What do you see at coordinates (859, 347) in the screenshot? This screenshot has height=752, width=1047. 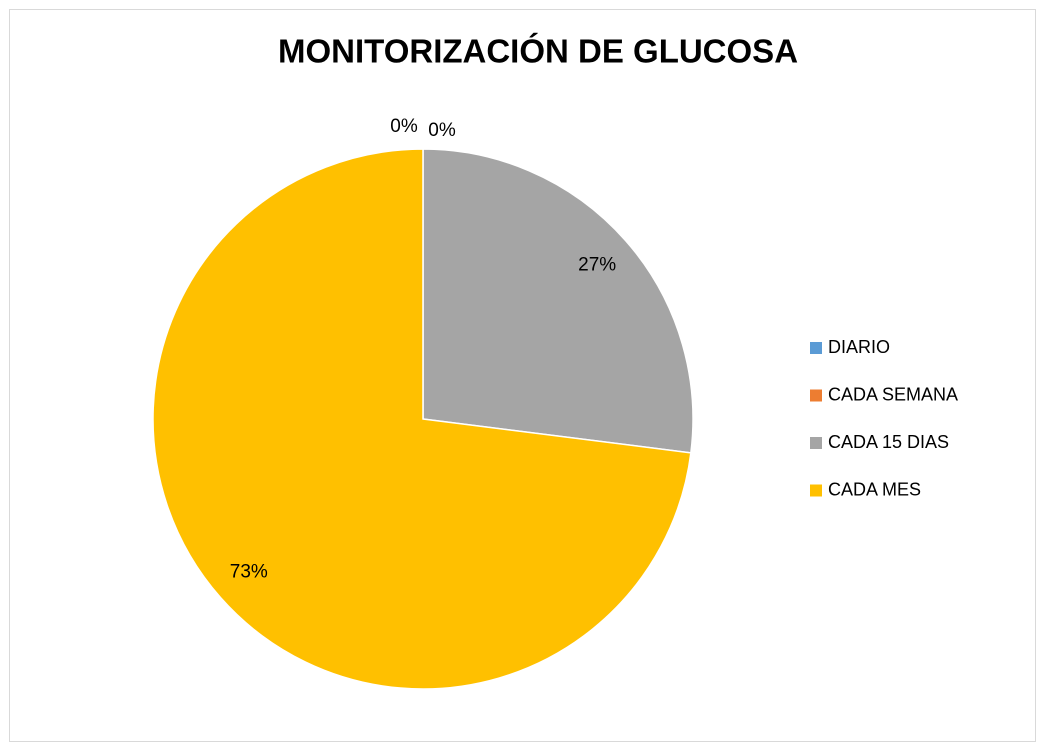 I see `legend-label: DIARIO` at bounding box center [859, 347].